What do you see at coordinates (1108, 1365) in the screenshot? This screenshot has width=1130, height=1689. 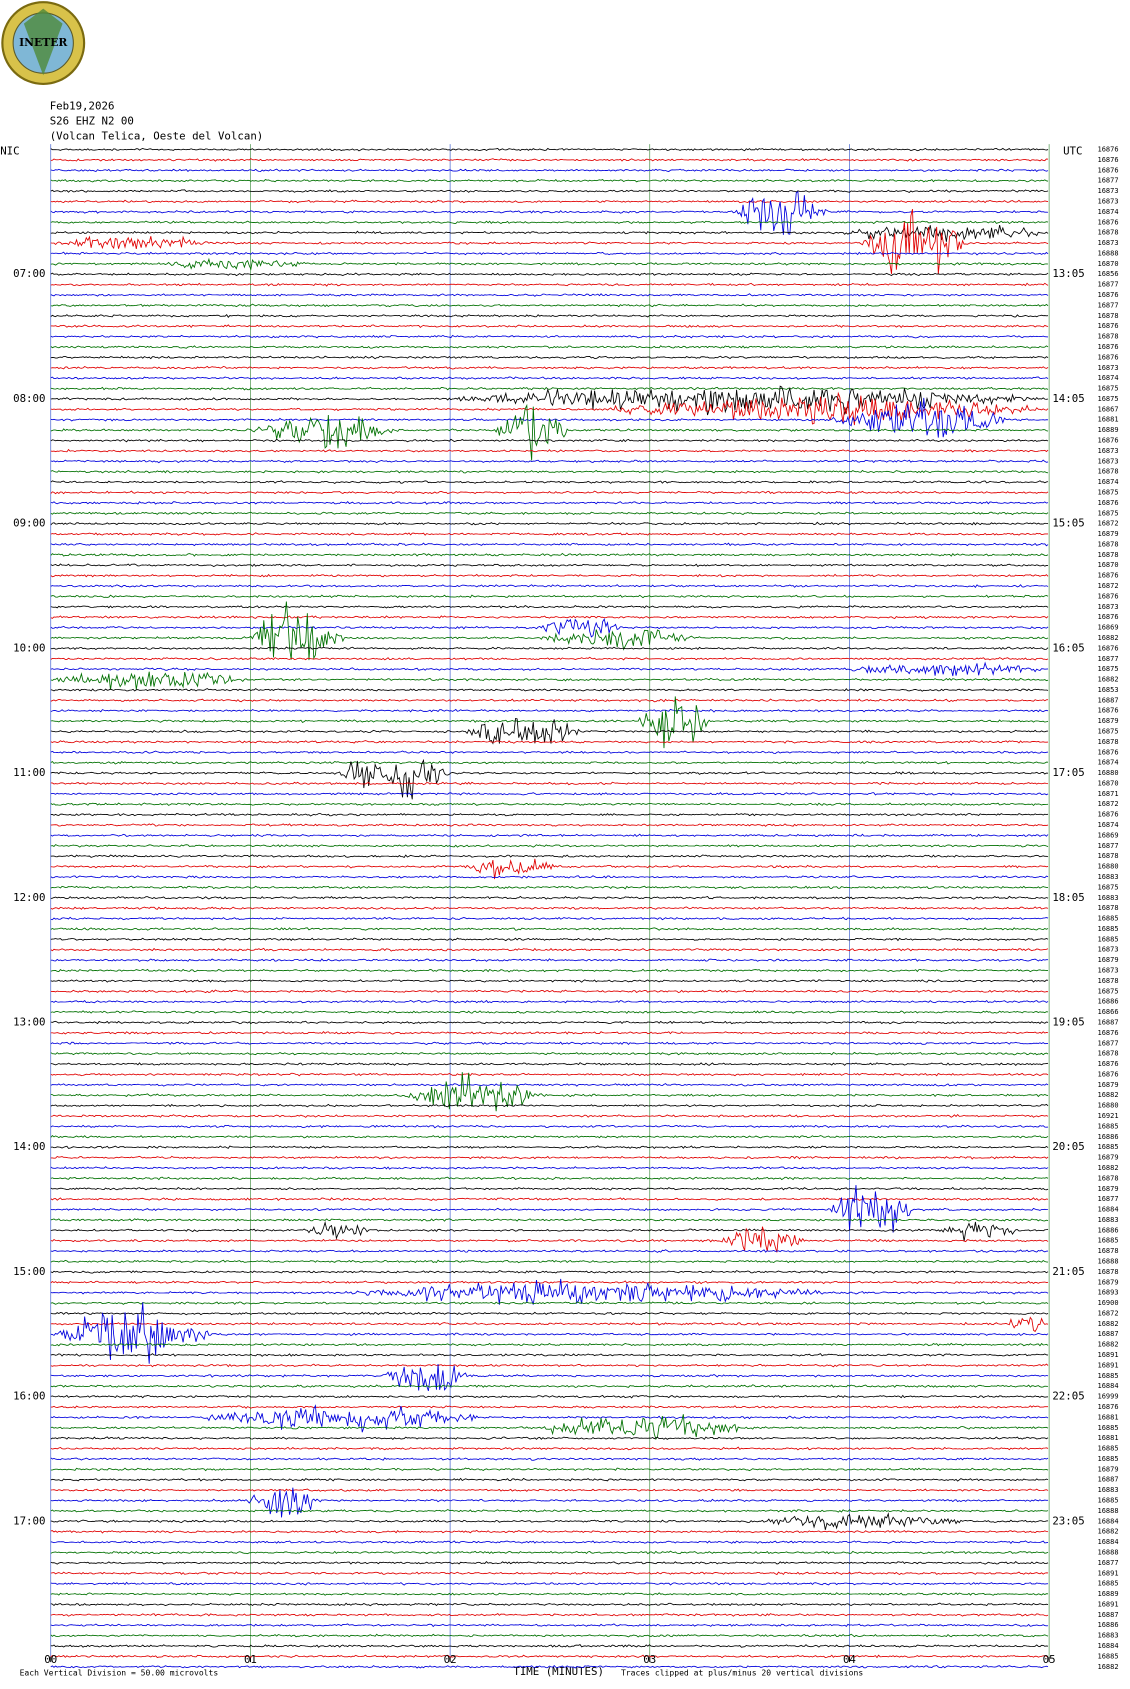 I see `trace-value: 16891` at bounding box center [1108, 1365].